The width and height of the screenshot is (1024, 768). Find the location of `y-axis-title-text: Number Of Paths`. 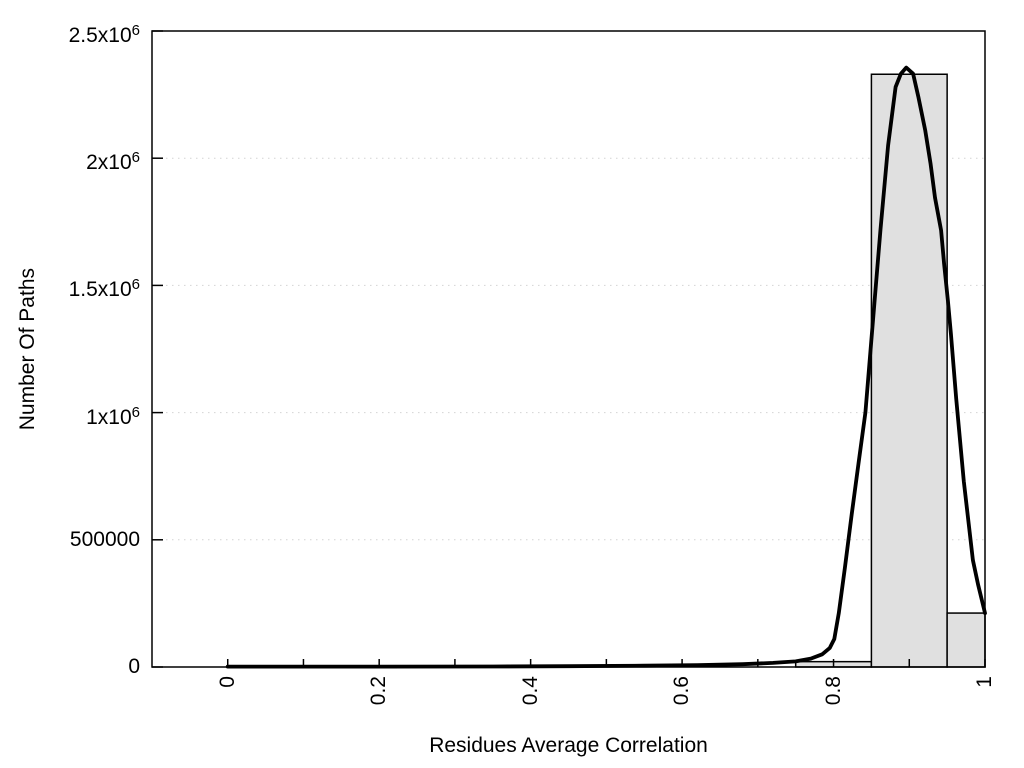

y-axis-title-text: Number Of Paths is located at coordinates (27, 349).